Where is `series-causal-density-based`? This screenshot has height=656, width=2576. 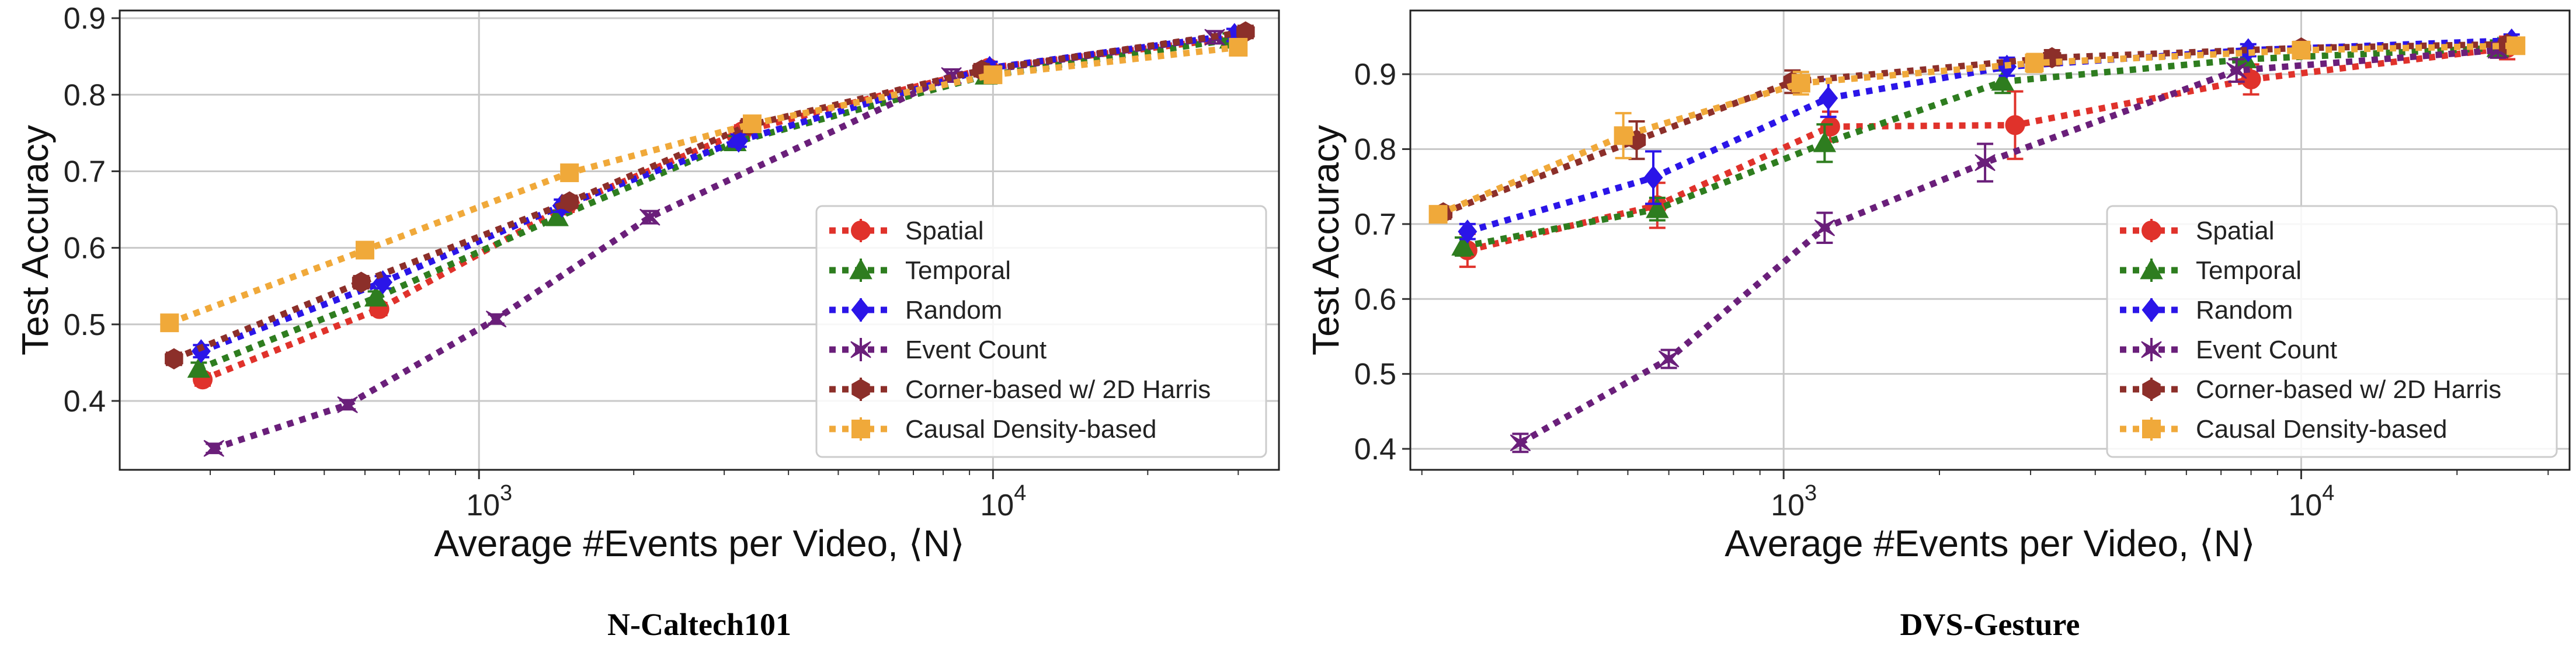 series-causal-density-based is located at coordinates (1977, 130).